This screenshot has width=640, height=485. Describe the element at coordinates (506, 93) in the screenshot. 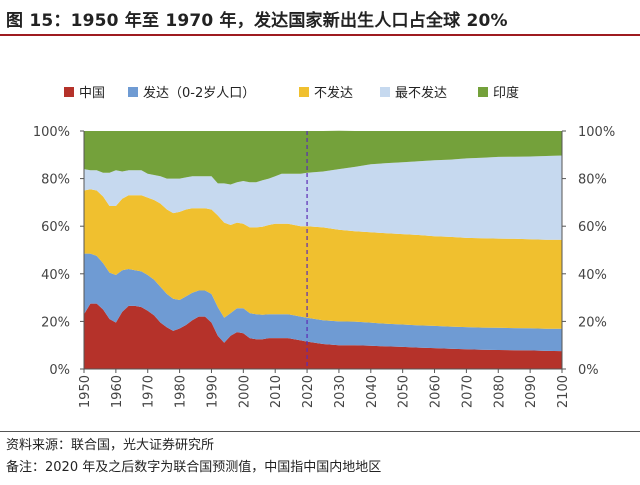

I see `legend-label: 印度` at that location.